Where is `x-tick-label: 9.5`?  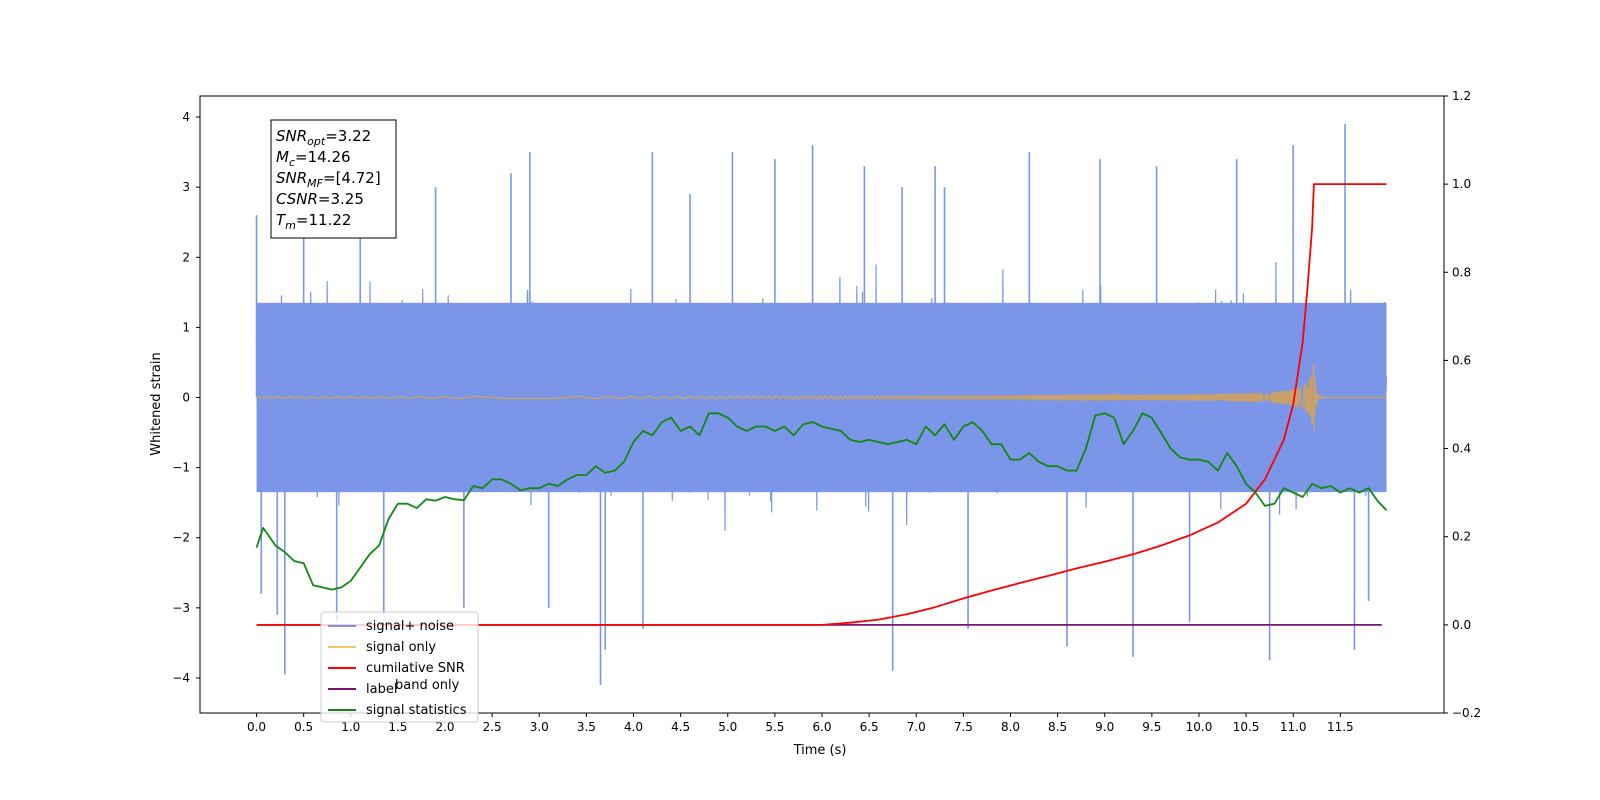
x-tick-label: 9.5 is located at coordinates (1151, 727).